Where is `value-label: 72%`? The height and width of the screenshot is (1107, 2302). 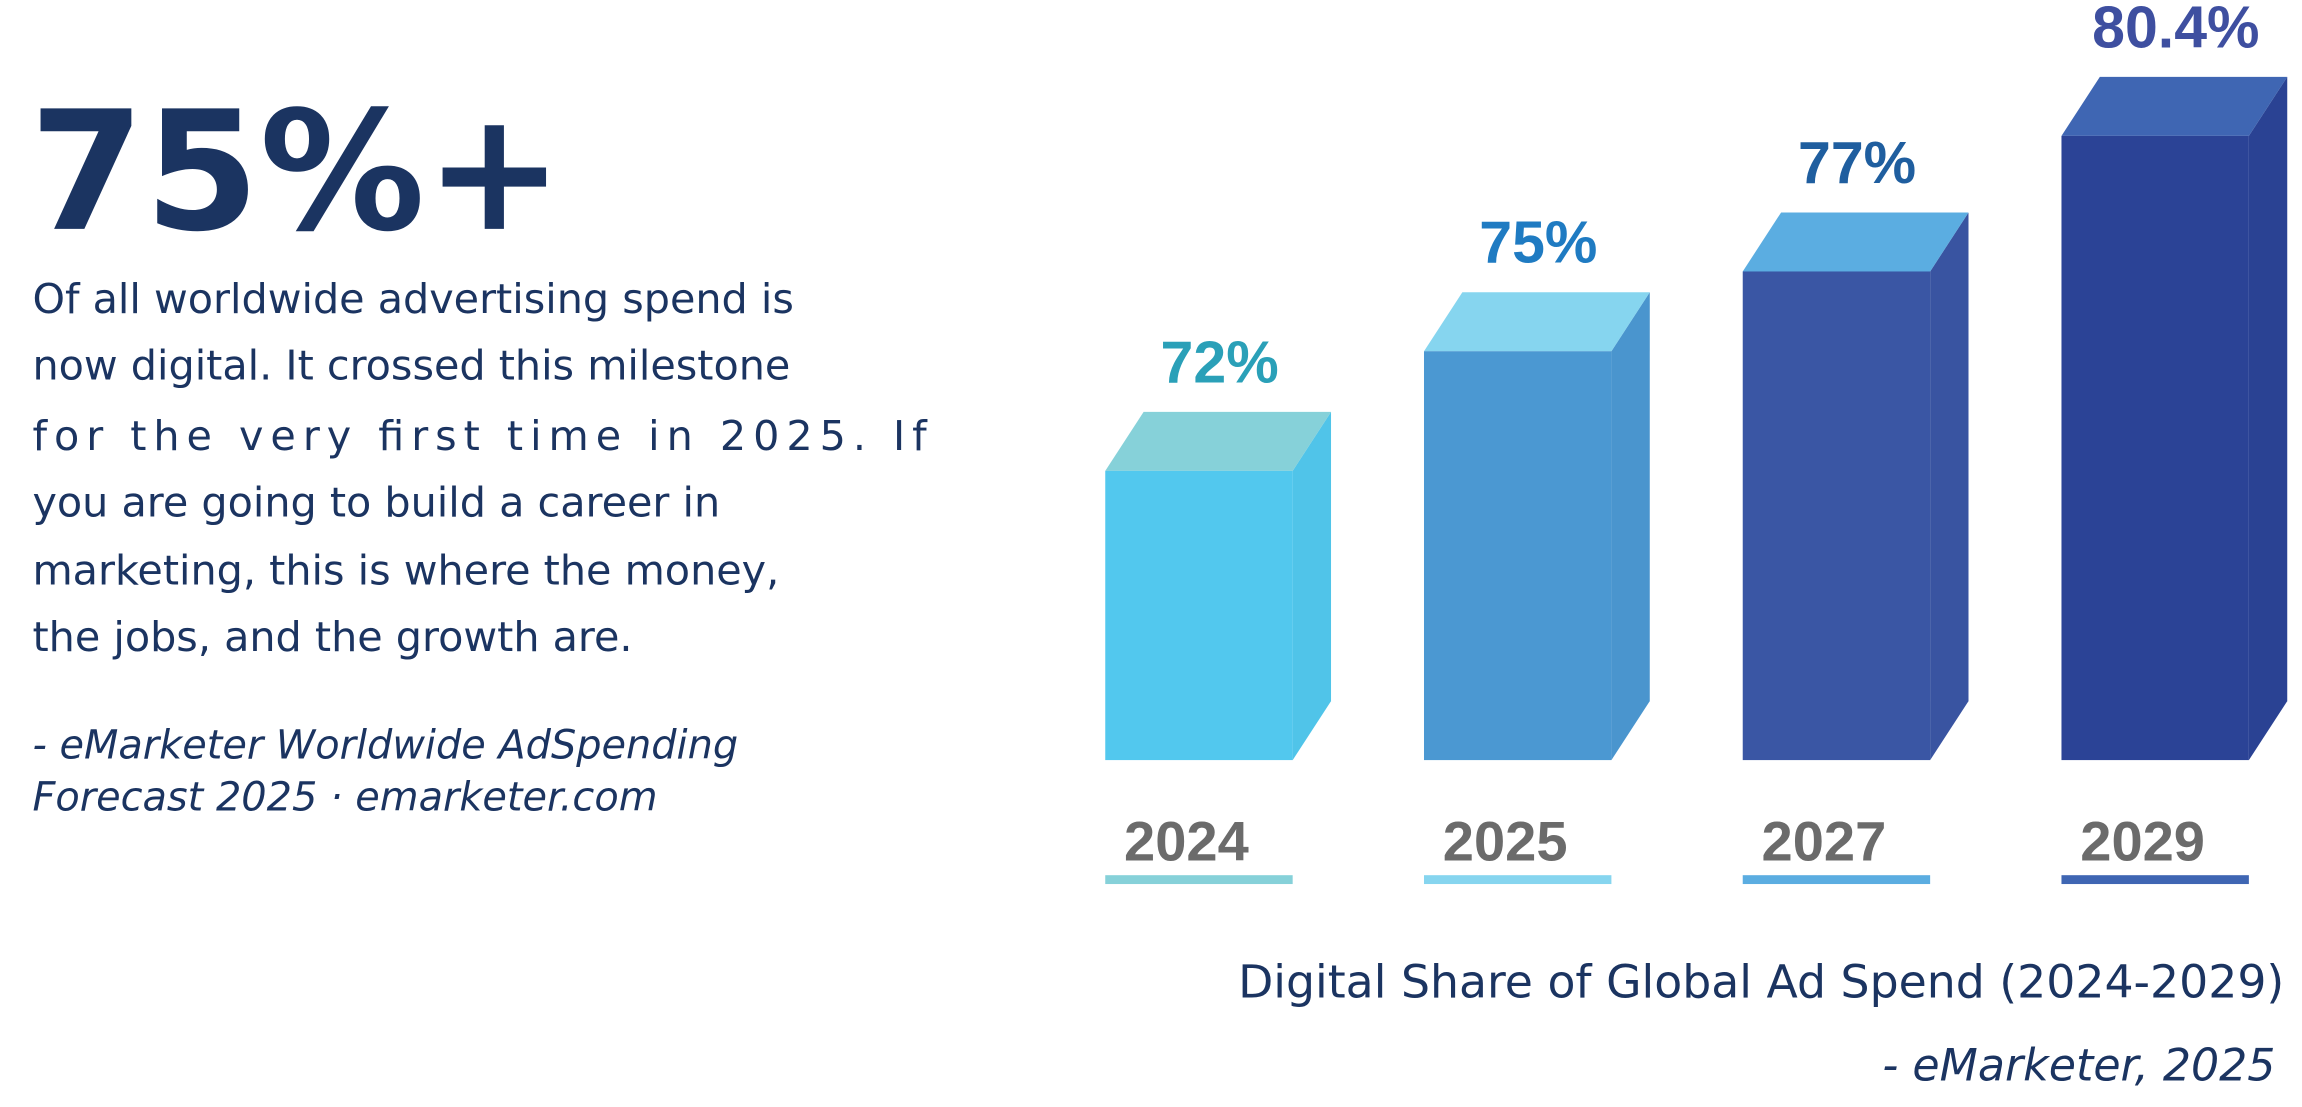
value-label: 72% is located at coordinates (1220, 362).